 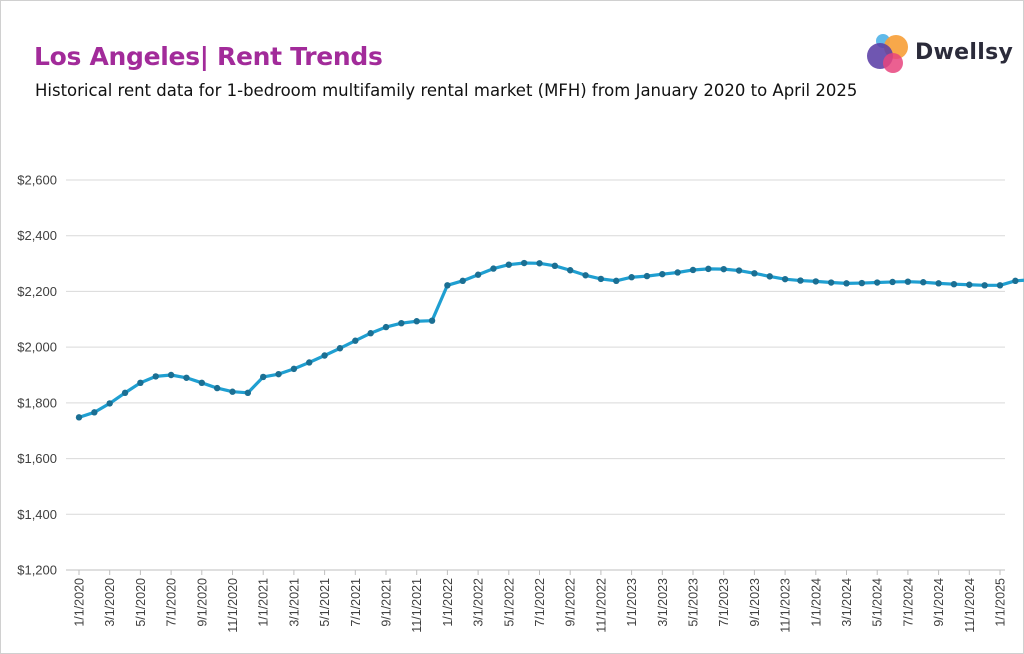 I want to click on x-tick-label: 3/1/2021, so click(x=294, y=602).